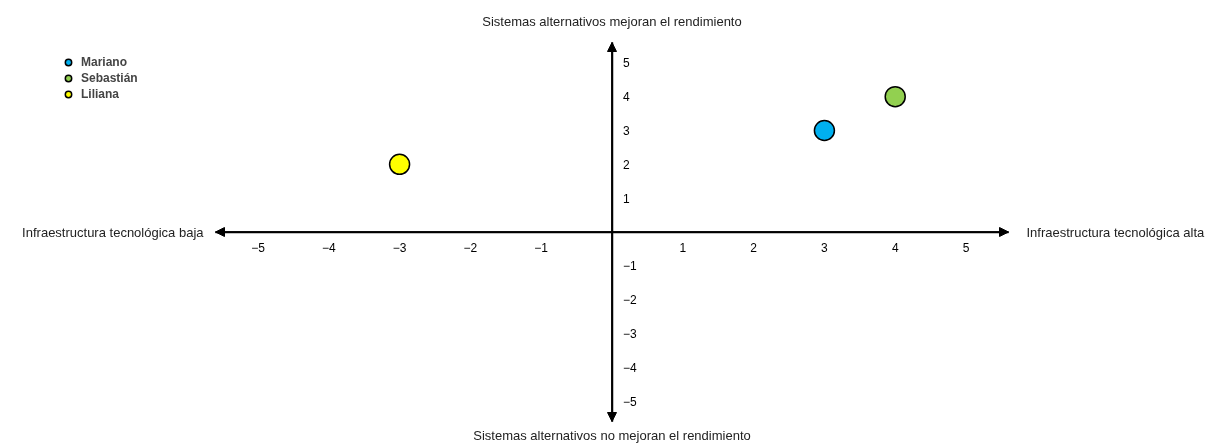 The image size is (1220, 447). I want to click on y-tick-label: −1, so click(630, 266).